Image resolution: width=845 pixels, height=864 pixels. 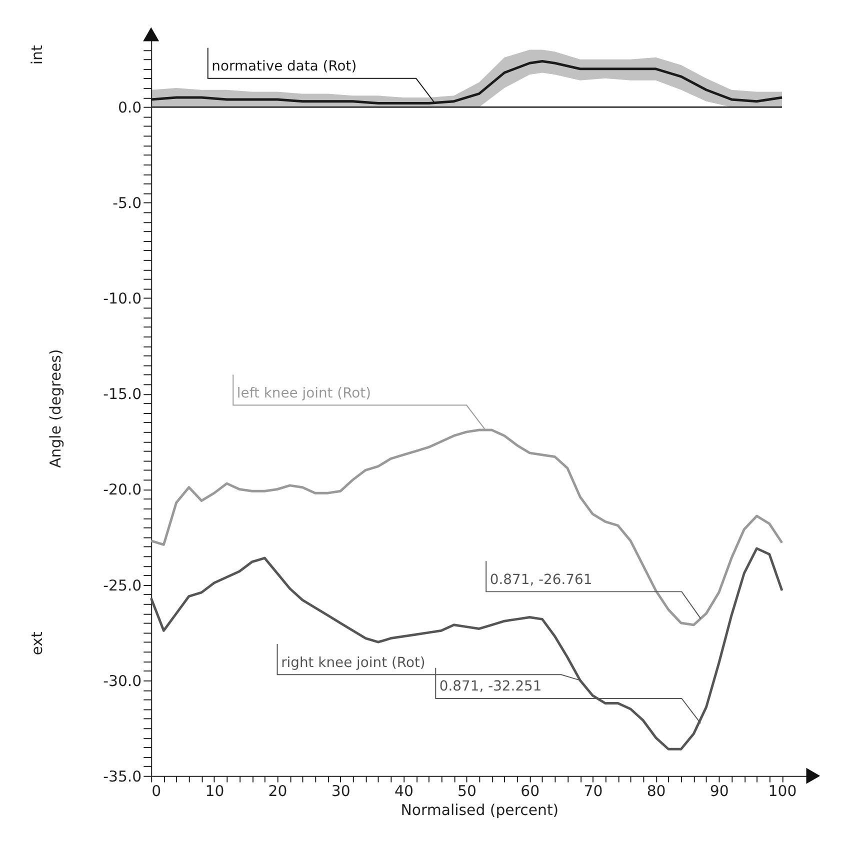 What do you see at coordinates (130, 107) in the screenshot?
I see `y-tick-label: 0.0` at bounding box center [130, 107].